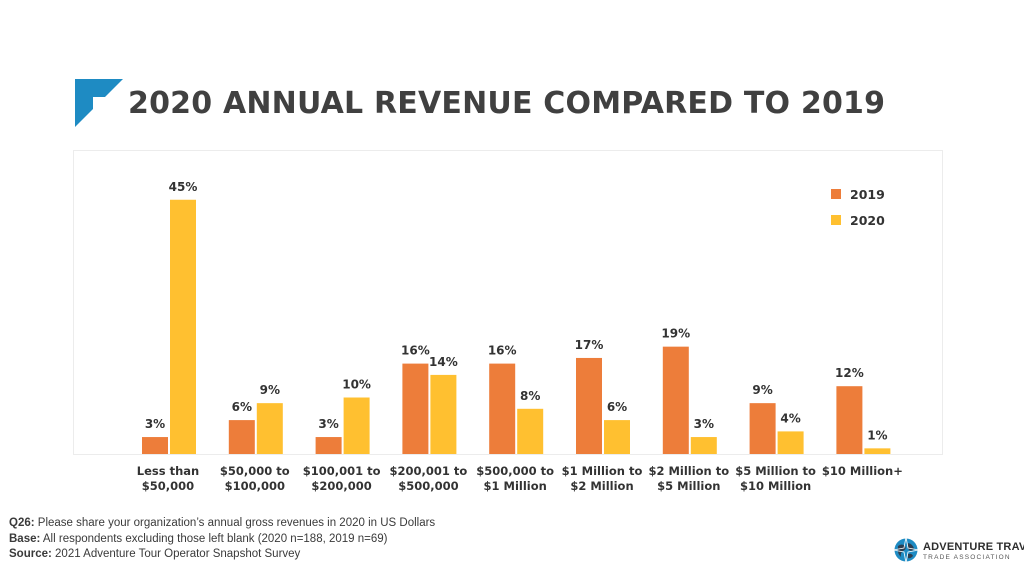 Image resolution: width=1024 pixels, height=575 pixels. Describe the element at coordinates (356, 385) in the screenshot. I see `data-label-2020-2: 10%` at that location.